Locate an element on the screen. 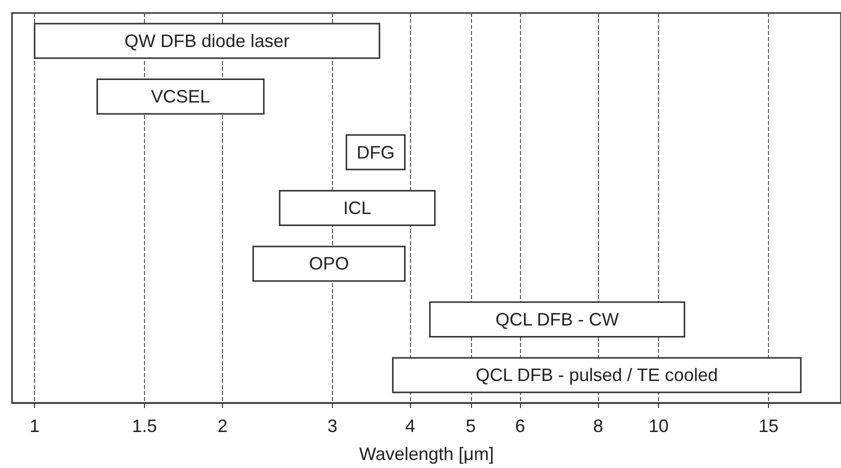 This screenshot has width=841, height=468. y-tick-label: VCSEL is located at coordinates (180, 96).